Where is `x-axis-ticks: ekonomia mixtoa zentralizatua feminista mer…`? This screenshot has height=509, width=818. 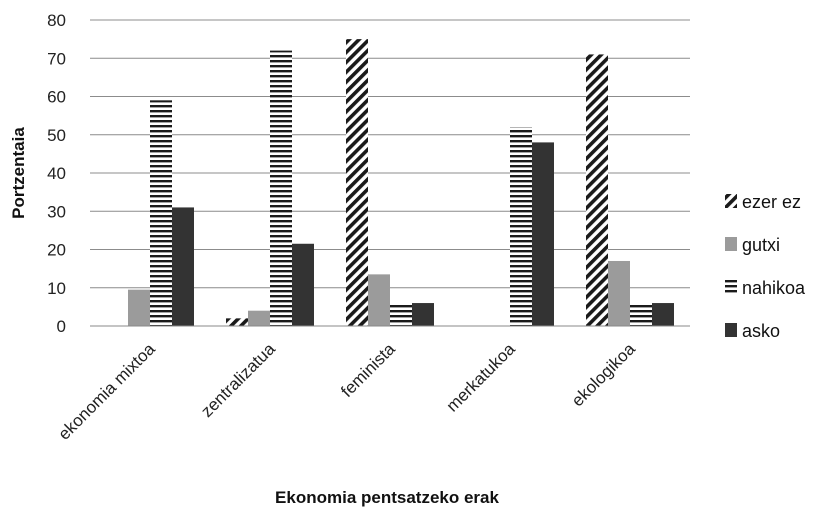 x-axis-ticks: ekonomia mixtoa zentralizatua feminista mer… is located at coordinates (347, 391).